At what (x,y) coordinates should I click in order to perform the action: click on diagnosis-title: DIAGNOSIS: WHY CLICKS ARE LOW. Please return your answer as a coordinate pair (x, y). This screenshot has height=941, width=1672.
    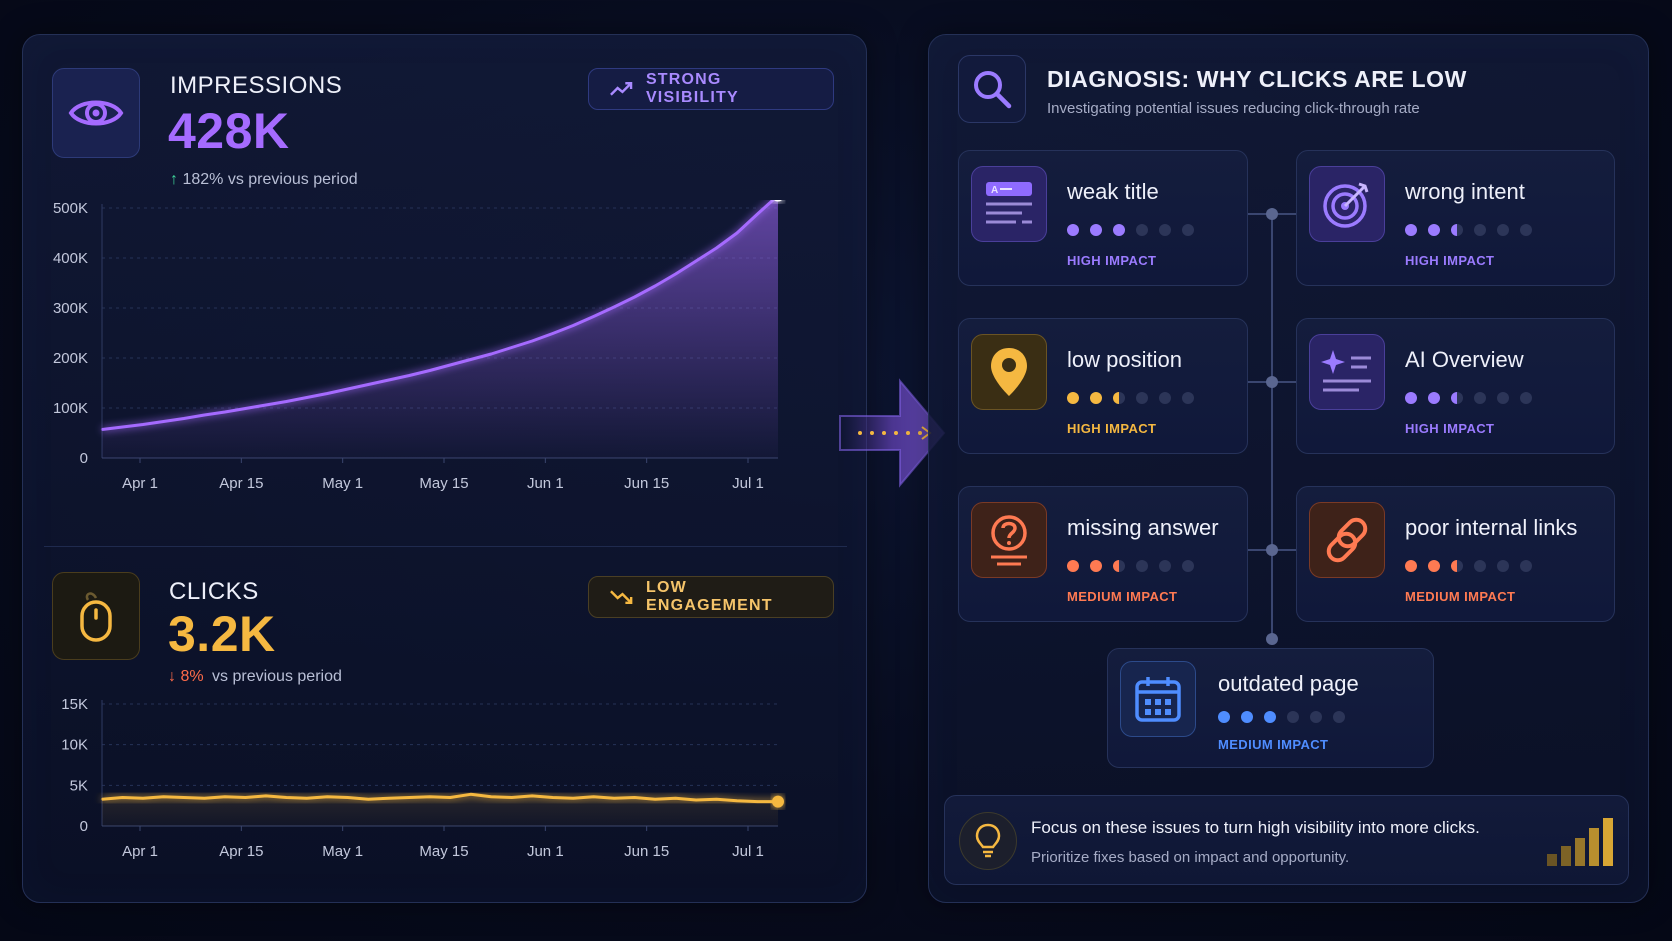
    Looking at the image, I should click on (1257, 79).